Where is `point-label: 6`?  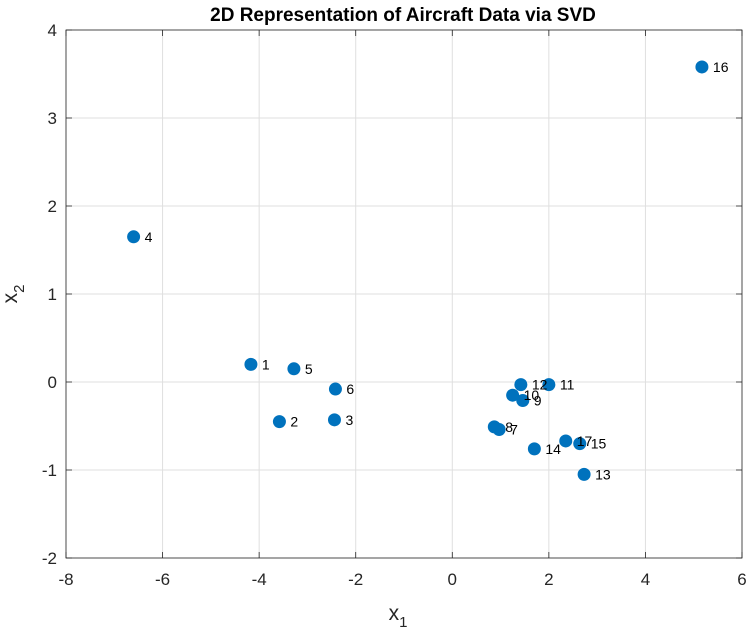
point-label: 6 is located at coordinates (350, 389).